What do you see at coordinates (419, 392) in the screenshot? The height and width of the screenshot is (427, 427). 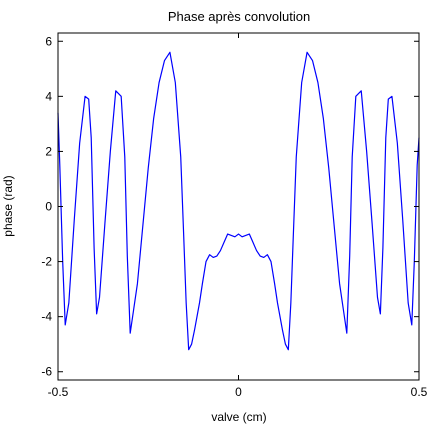 I see `x-tick-label: 0.5` at bounding box center [419, 392].